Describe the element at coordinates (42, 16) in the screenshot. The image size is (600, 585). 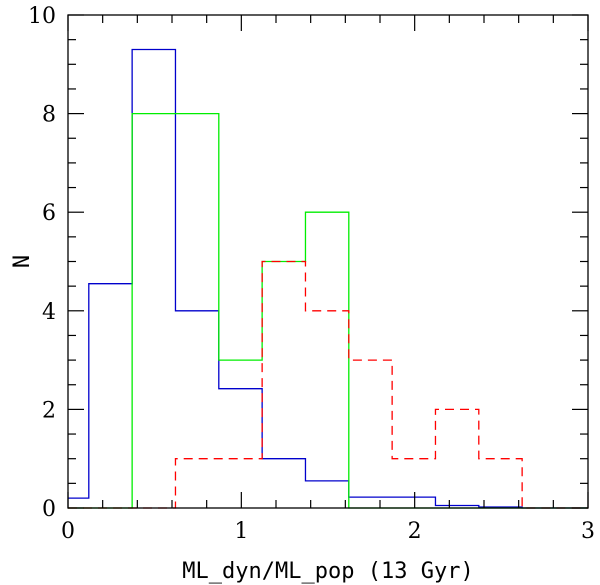
I see `y-tick-label: 10` at that location.